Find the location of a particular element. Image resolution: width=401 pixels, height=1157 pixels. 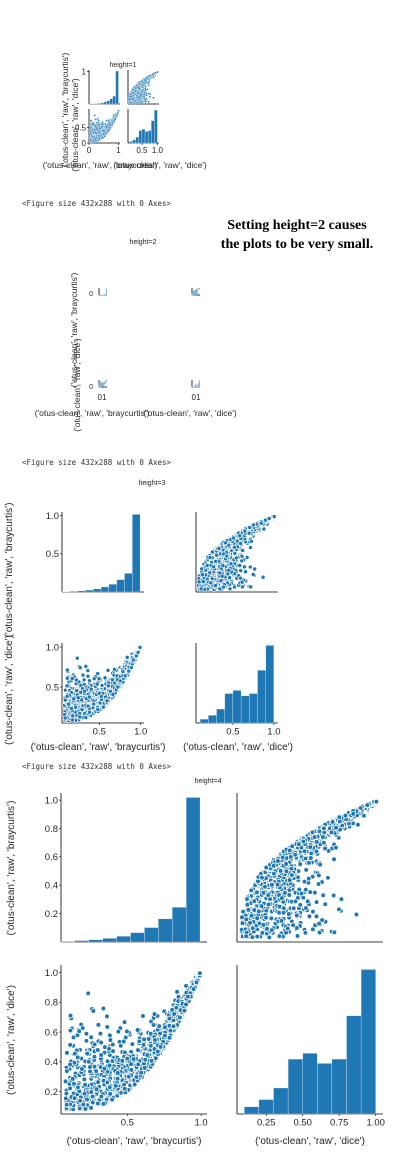

h1-scatter-01-points is located at coordinates (143, 87).